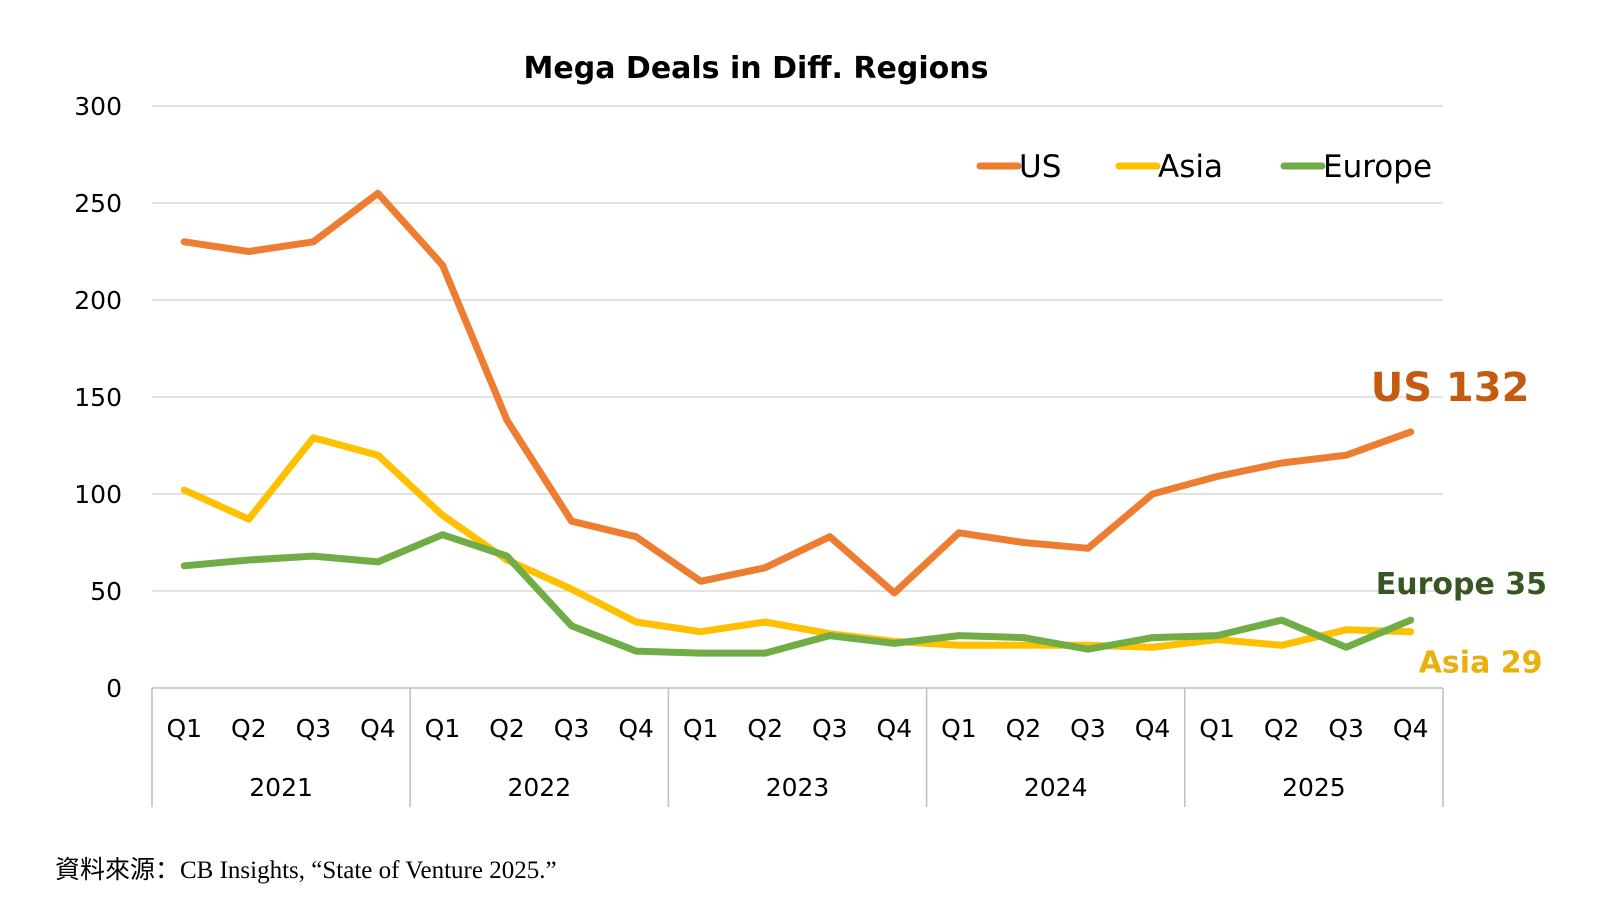 This screenshot has width=1615, height=897. I want to click on end-label-asia: Asia 29, so click(1481, 663).